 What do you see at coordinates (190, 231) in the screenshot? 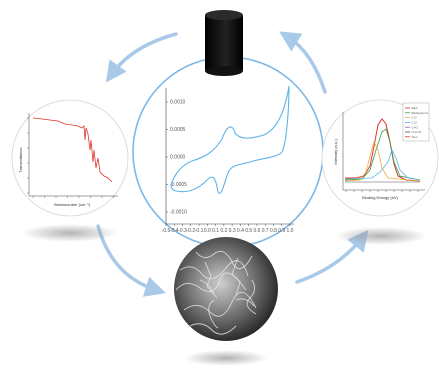
I see `cv-x-tick-label: -0.2` at bounding box center [190, 231].